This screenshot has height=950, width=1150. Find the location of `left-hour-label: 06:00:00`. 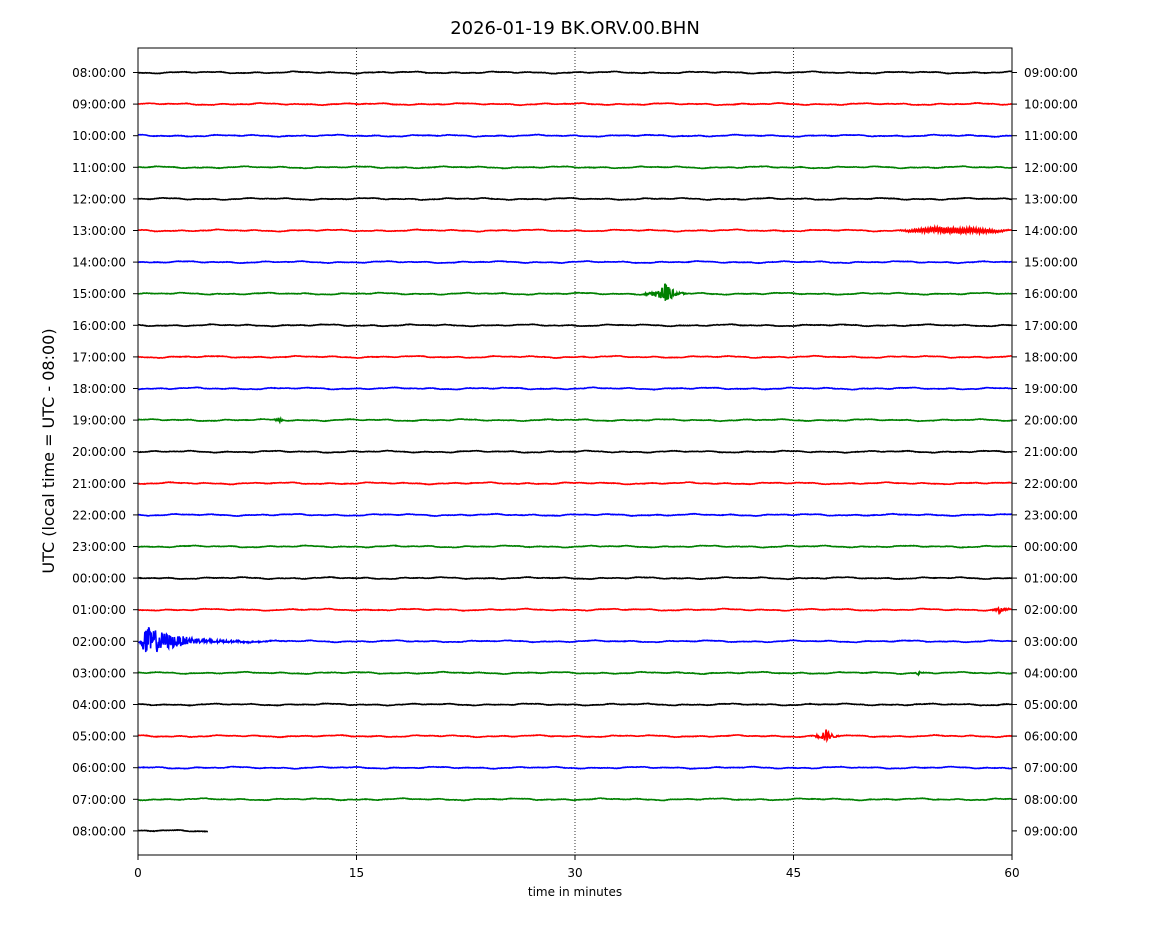

left-hour-label: 06:00:00 is located at coordinates (99, 768).